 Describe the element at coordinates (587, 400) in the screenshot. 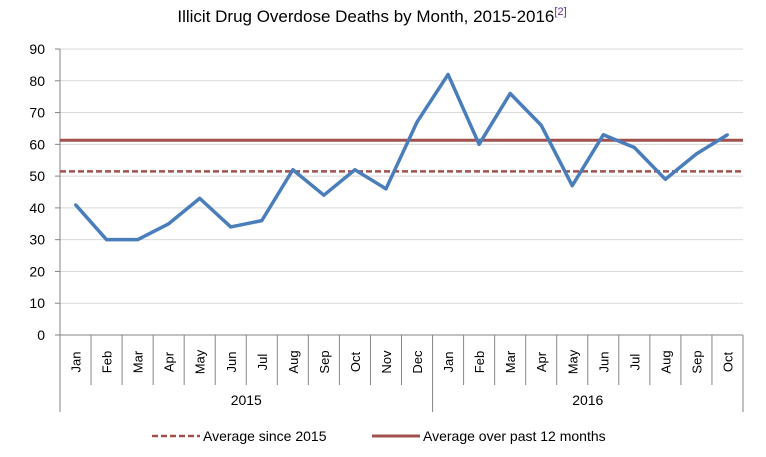

I see `x-group-label: 2016` at that location.